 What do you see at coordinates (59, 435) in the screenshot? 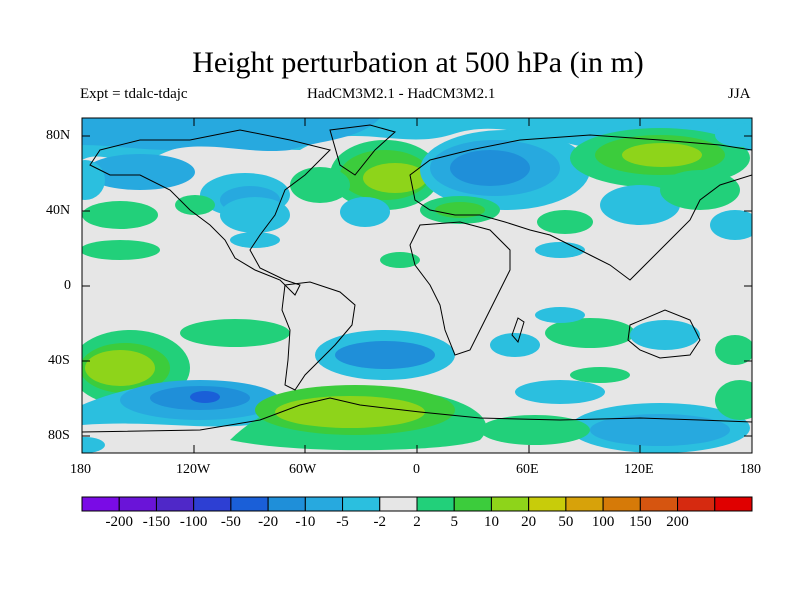
I see `y-tick-label: 80S` at bounding box center [59, 435].